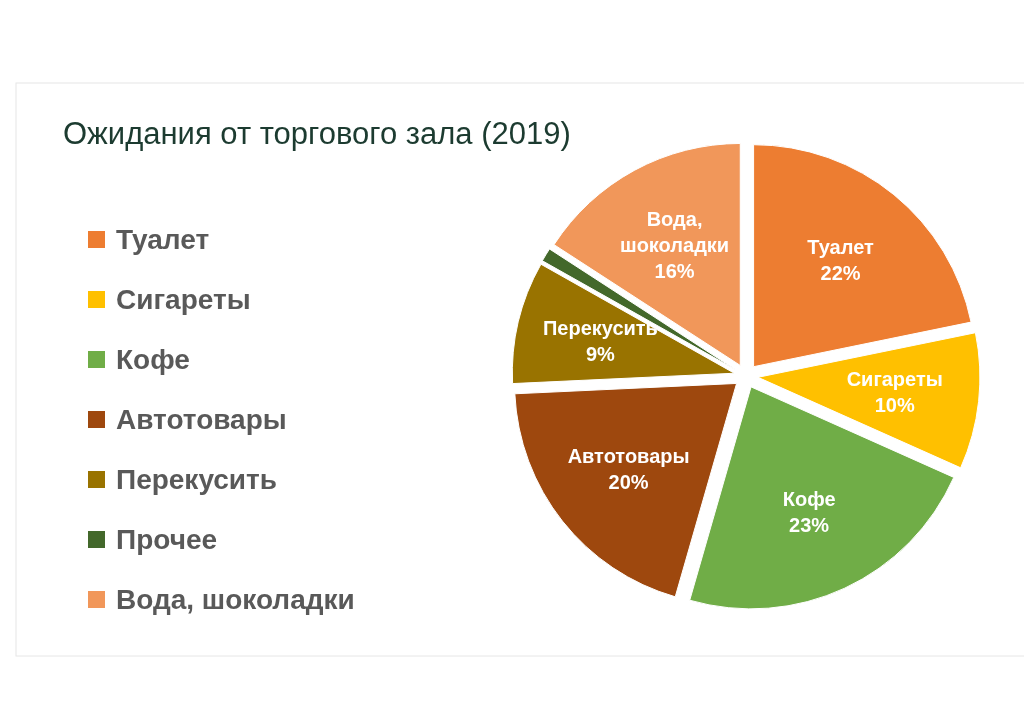 This screenshot has width=1024, height=723. Describe the element at coordinates (628, 455) in the screenshot. I see `slice-label: Автотовары` at that location.